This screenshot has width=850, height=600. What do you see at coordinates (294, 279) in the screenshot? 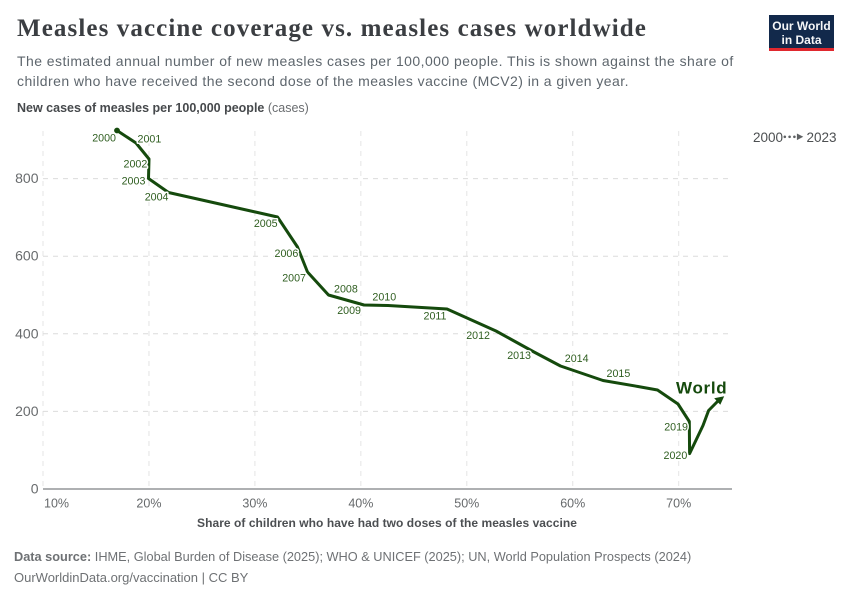
I see `svg-text: 2007` at bounding box center [294, 279].